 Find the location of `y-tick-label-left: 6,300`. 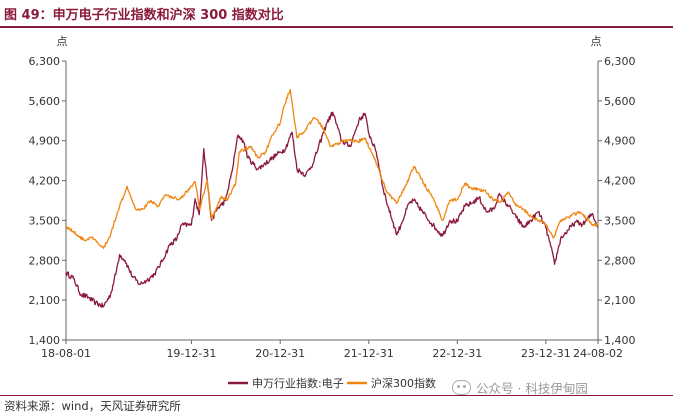

y-tick-label-left: 6,300 is located at coordinates (45, 61).